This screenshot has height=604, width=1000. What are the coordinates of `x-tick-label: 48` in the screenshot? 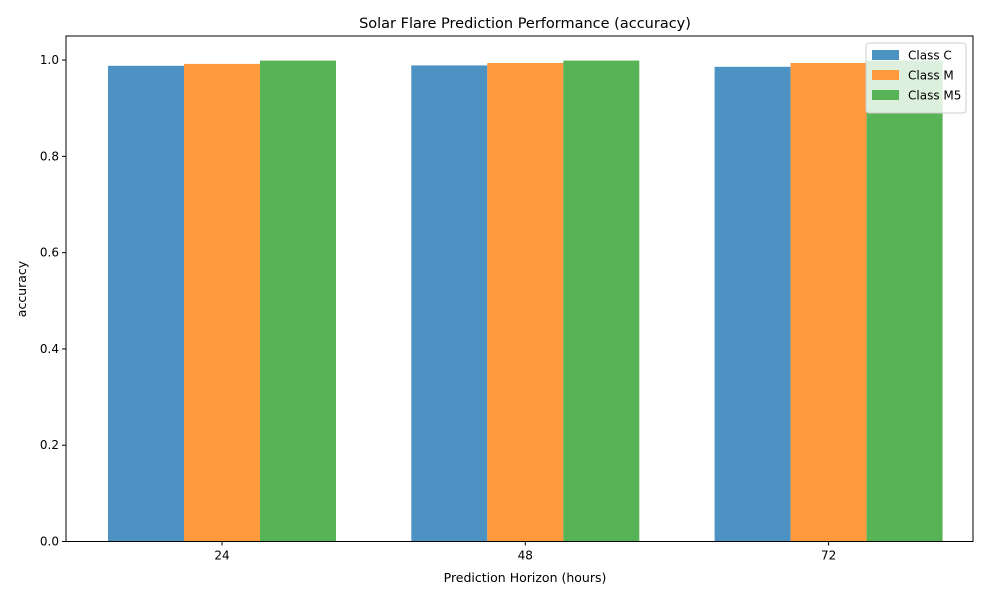 It's located at (525, 556).